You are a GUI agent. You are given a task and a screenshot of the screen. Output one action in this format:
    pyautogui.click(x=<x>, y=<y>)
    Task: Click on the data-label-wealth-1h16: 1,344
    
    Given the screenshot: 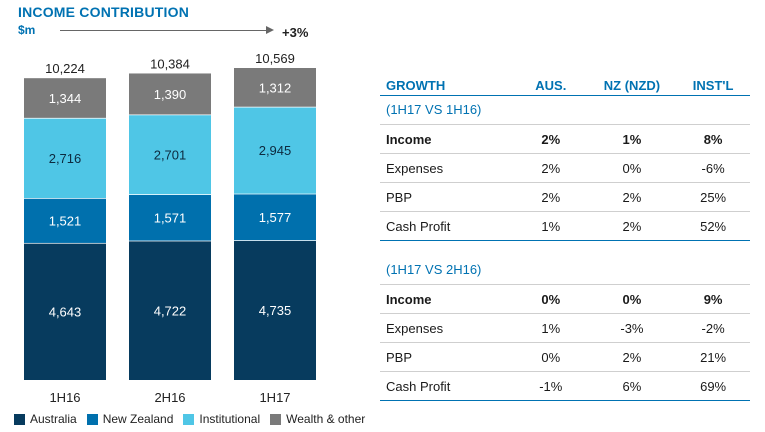 What is the action you would take?
    pyautogui.click(x=65, y=98)
    